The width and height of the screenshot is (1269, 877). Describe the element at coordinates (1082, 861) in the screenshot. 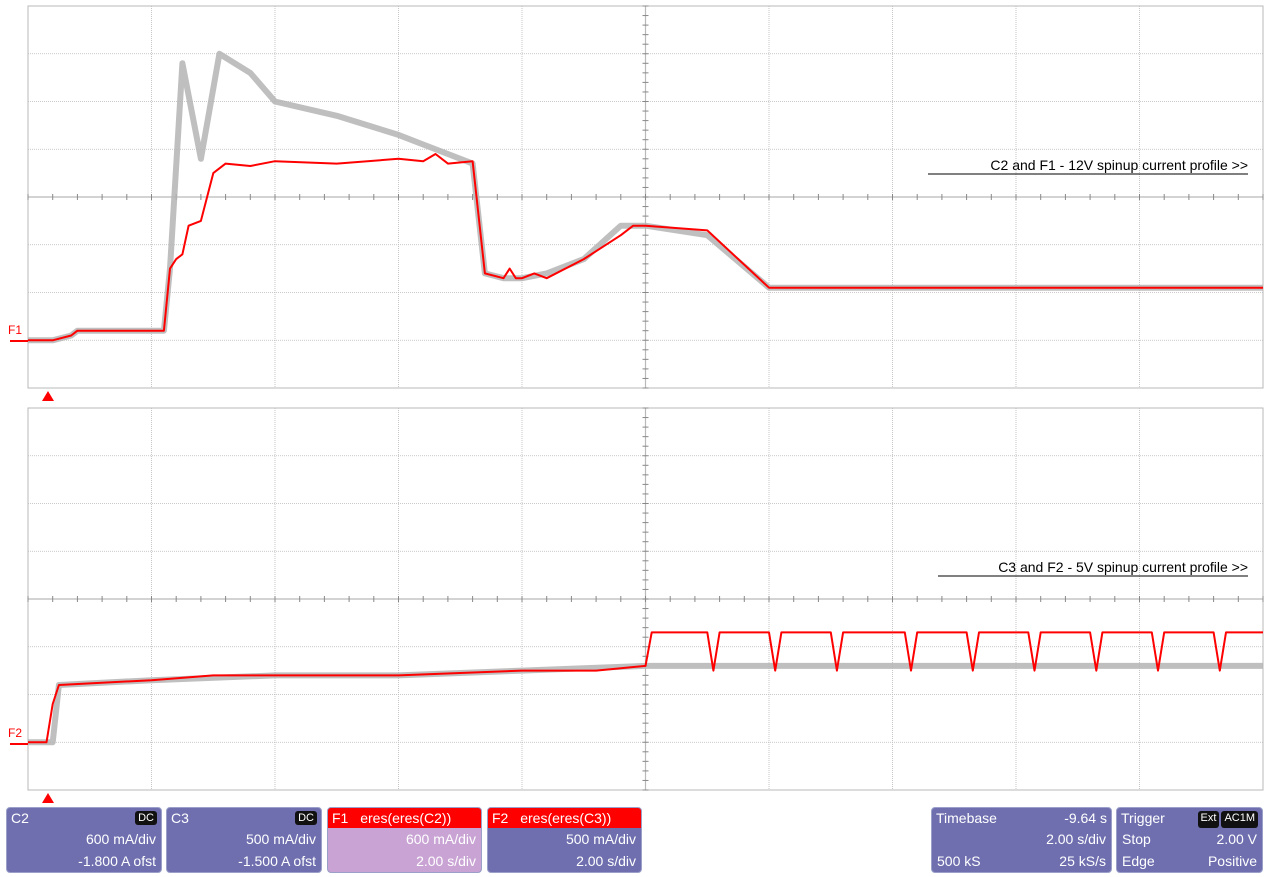

I see `timebase-rate: 25 kS/s` at that location.